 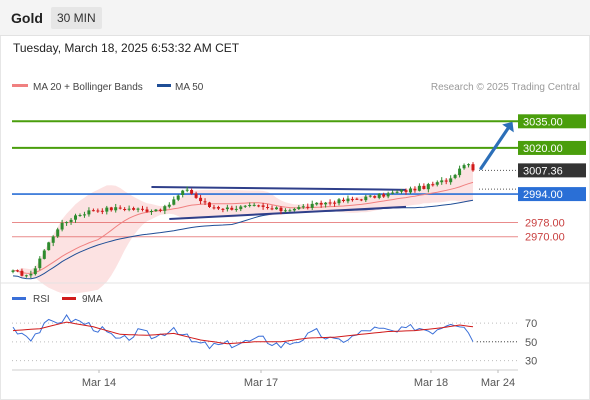 I want to click on ma50-legend-swatch, so click(x=164, y=85).